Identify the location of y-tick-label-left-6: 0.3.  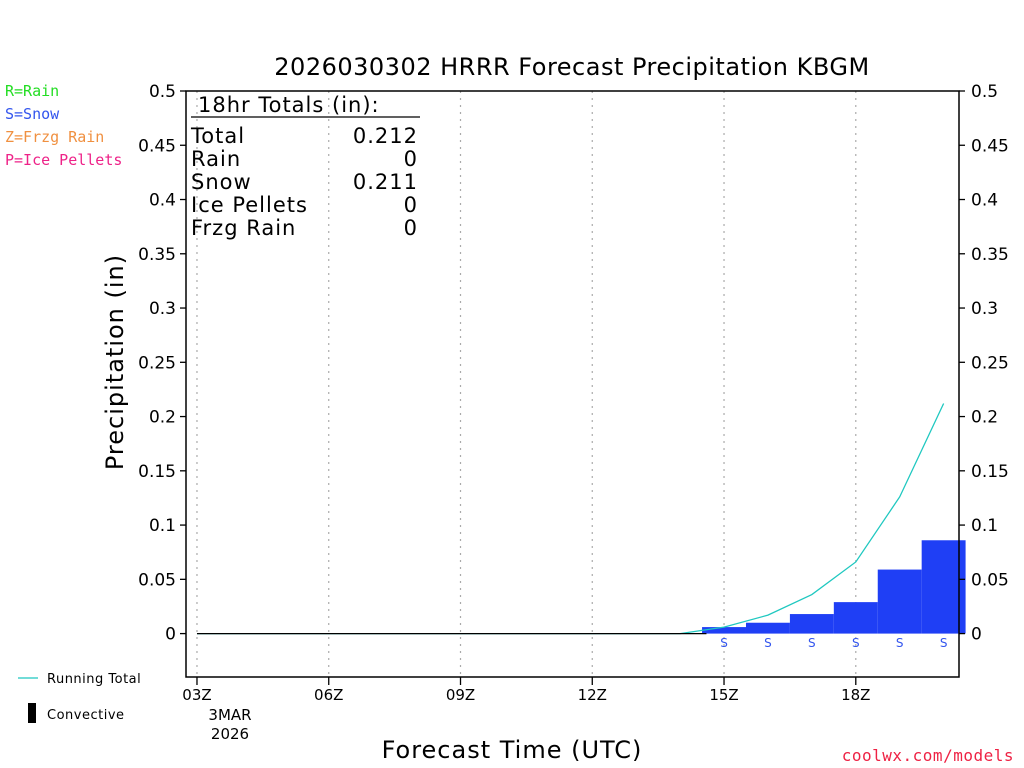
(162, 309).